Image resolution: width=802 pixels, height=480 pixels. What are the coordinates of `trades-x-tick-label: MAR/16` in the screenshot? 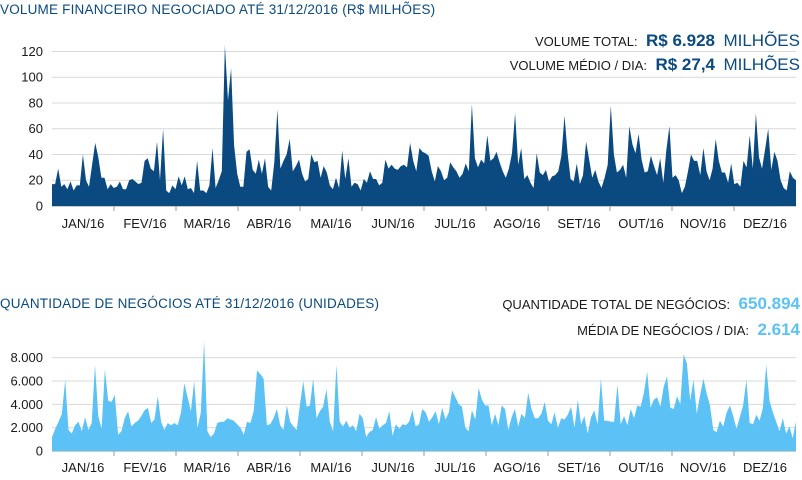 It's located at (207, 467).